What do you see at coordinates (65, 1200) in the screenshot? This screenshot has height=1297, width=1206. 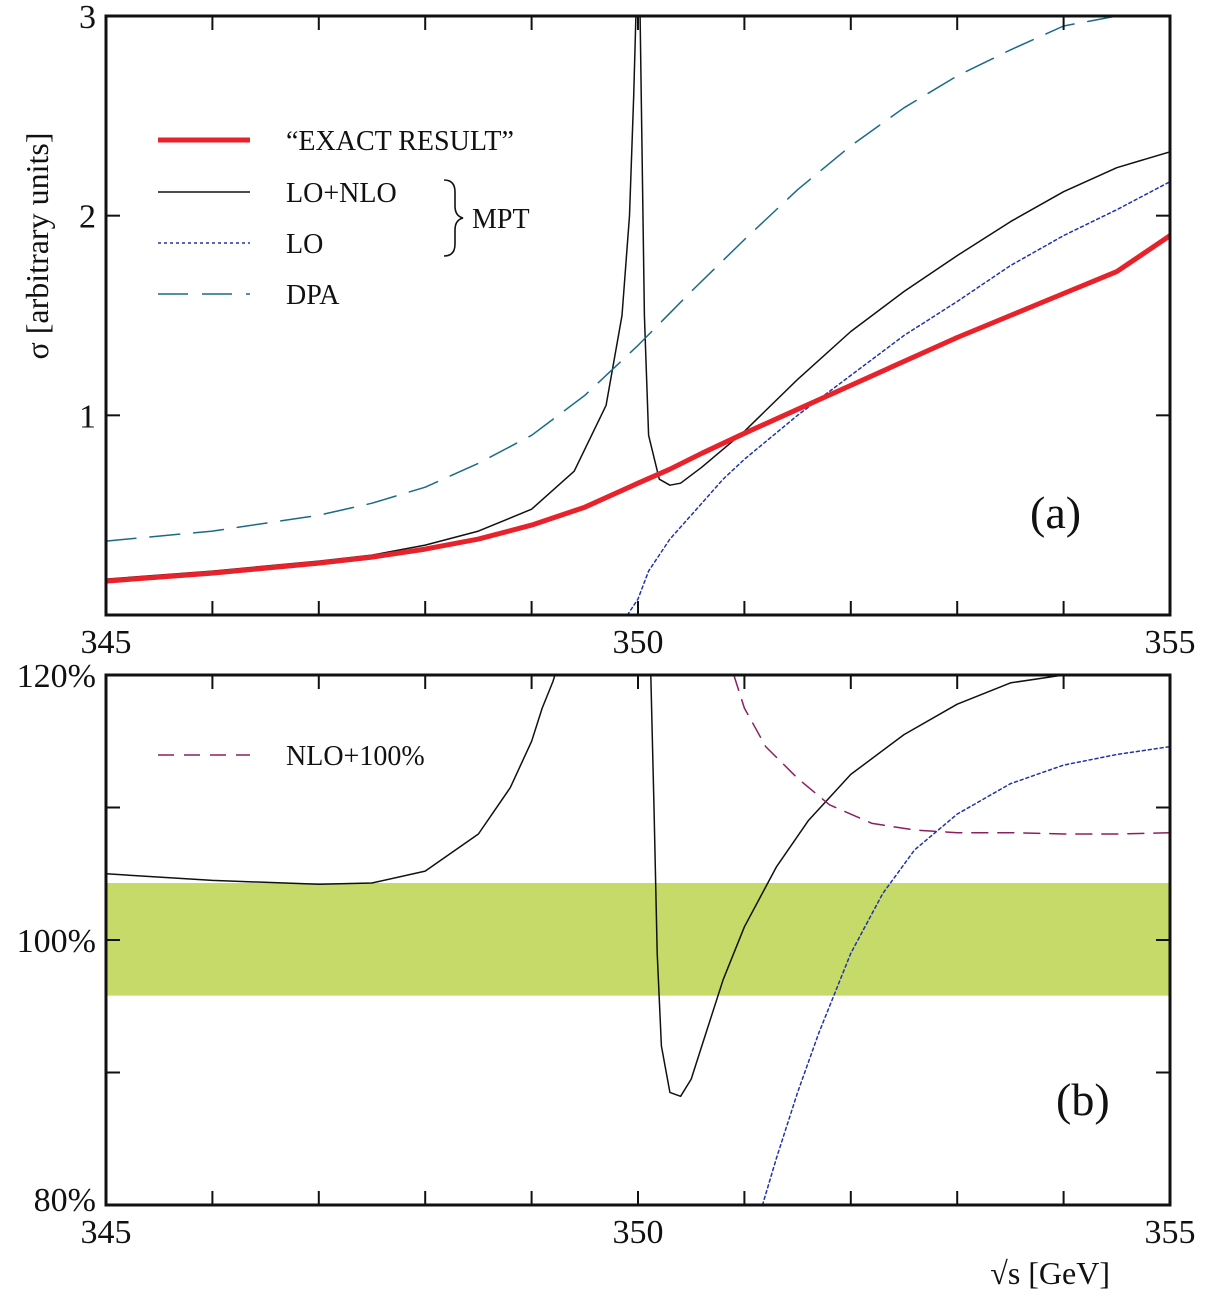 I see `y-tick-label: 80%` at bounding box center [65, 1200].